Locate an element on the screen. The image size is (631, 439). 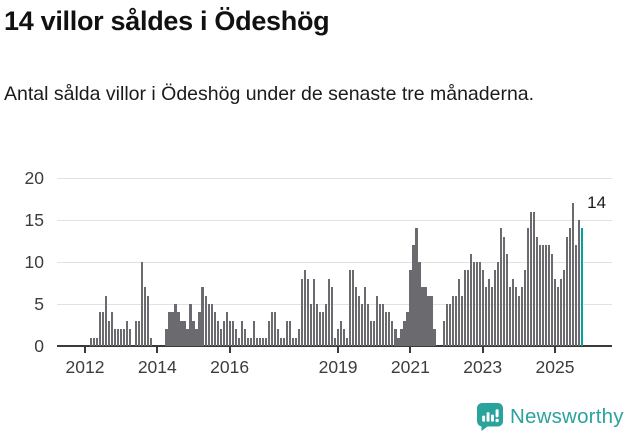
x-axis-line is located at coordinates (334, 346).